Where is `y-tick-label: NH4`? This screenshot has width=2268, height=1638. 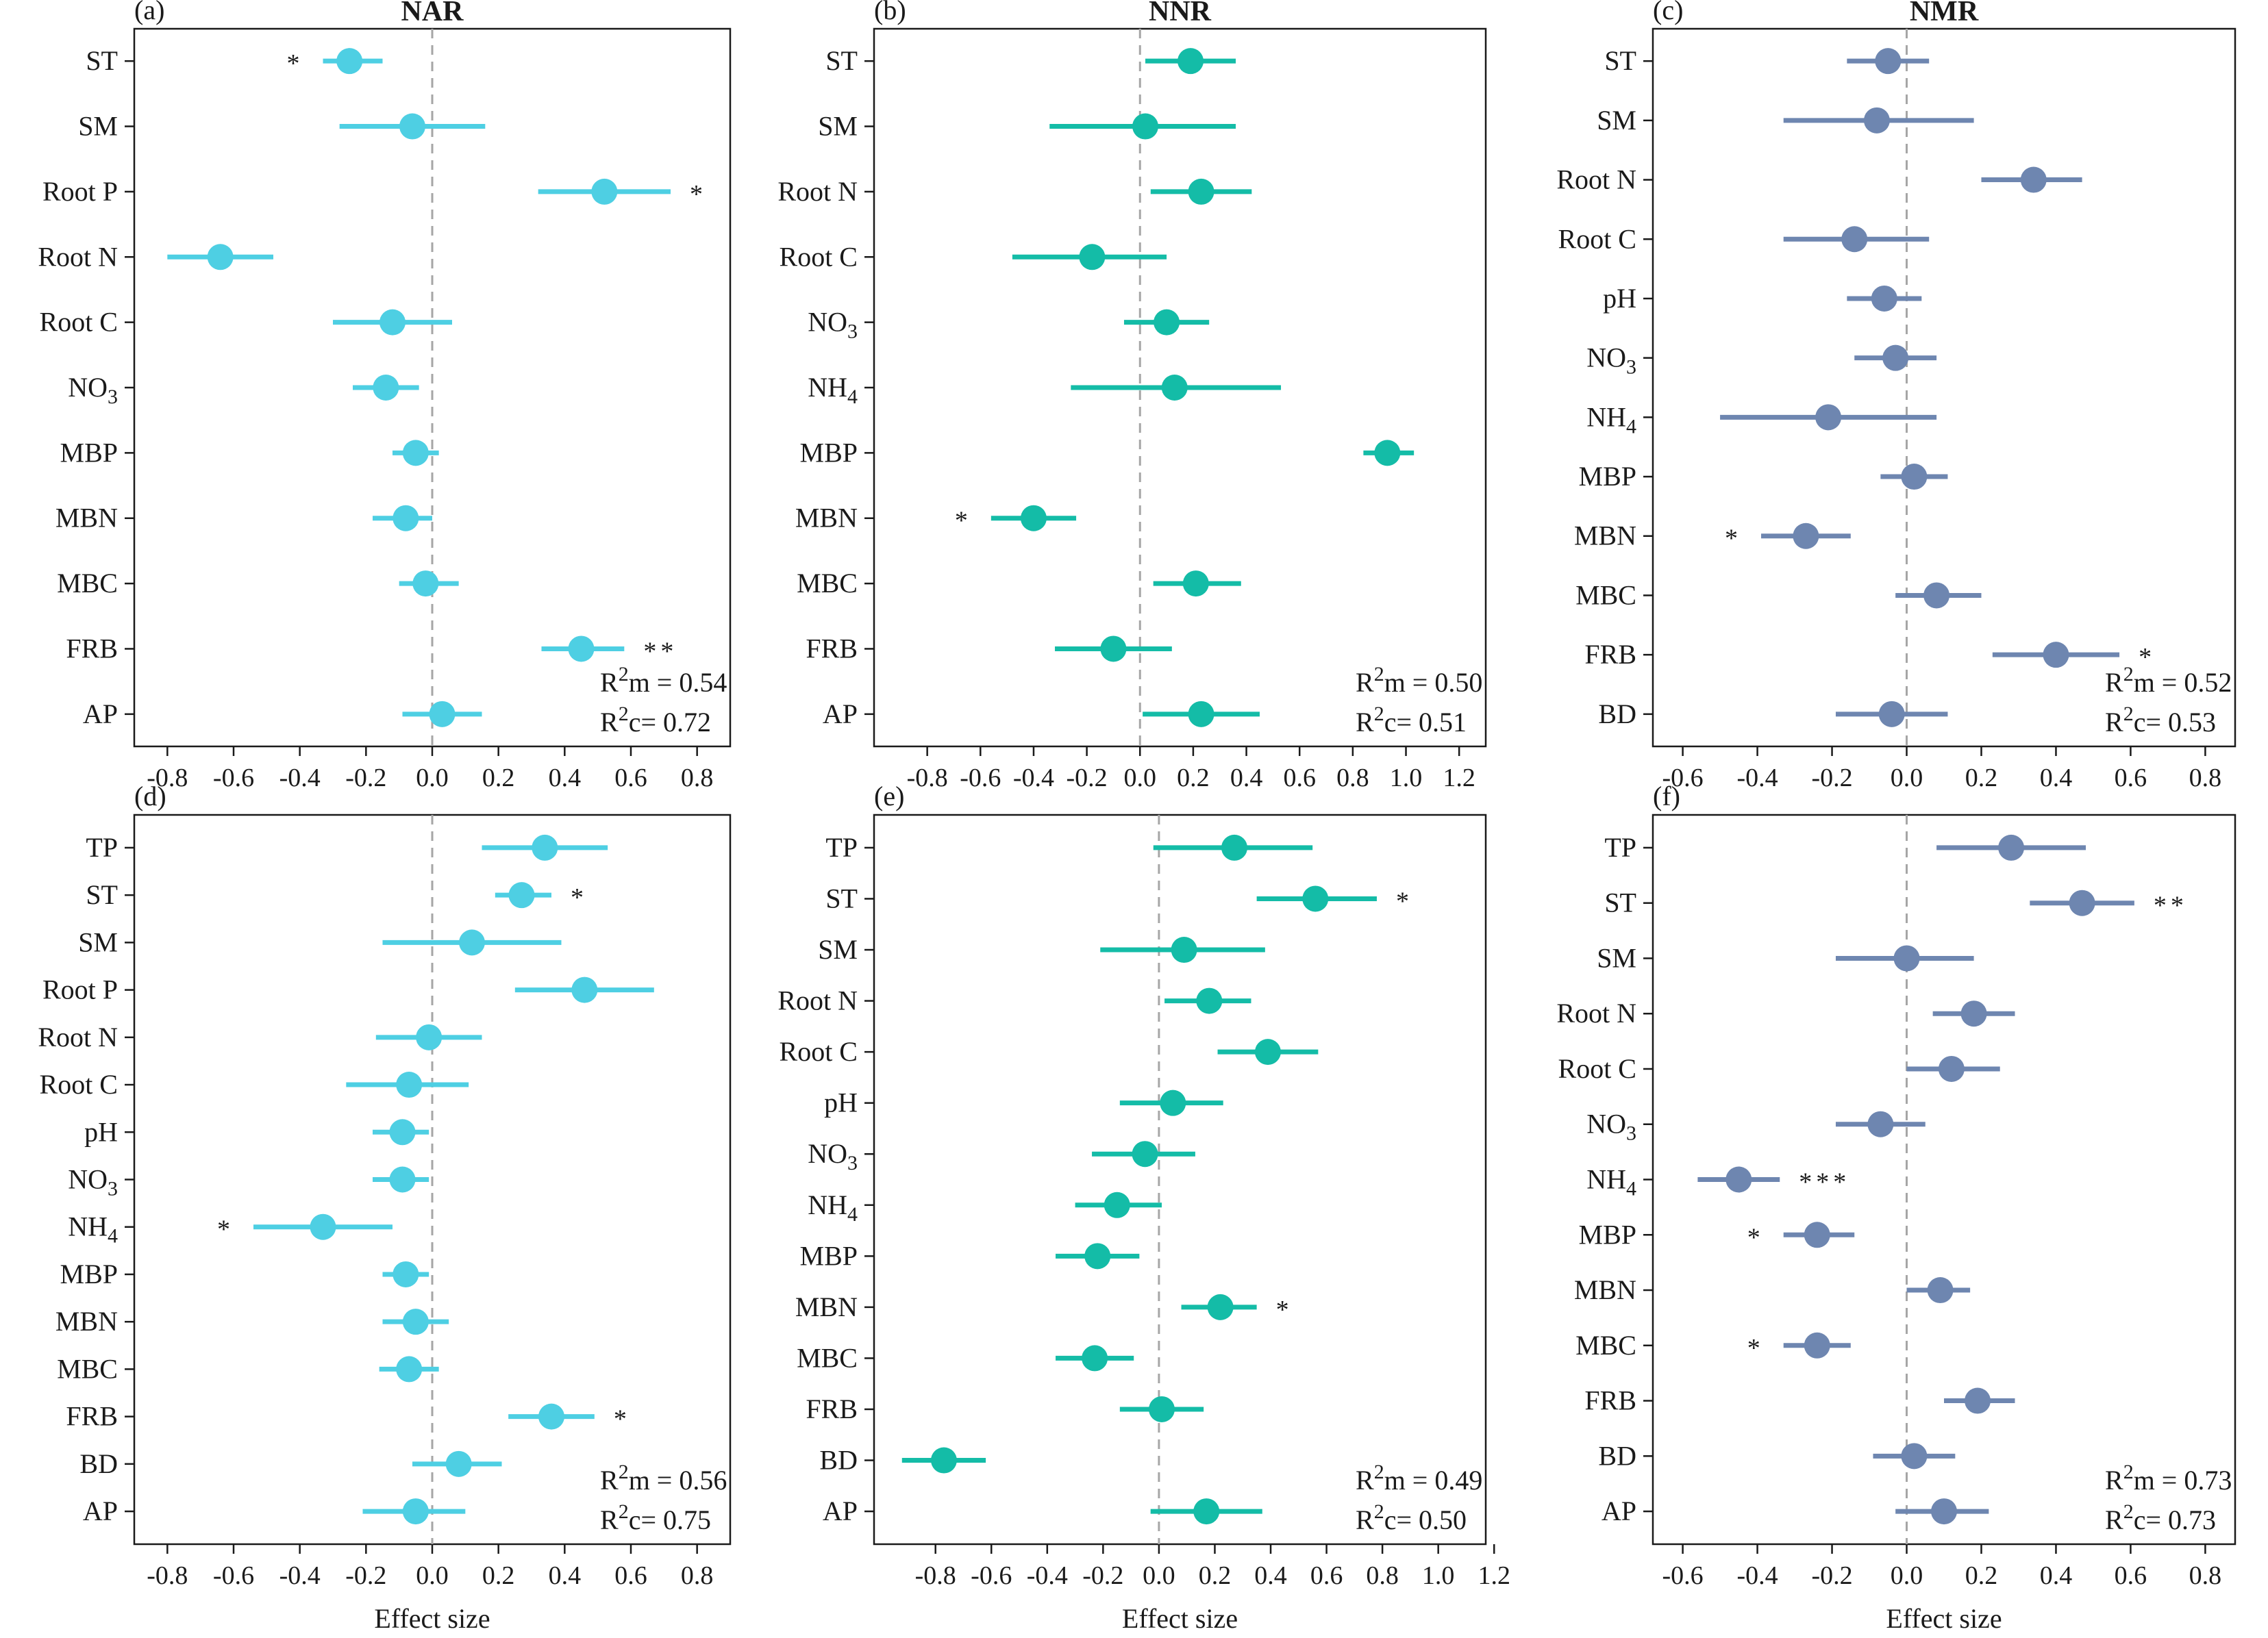
y-tick-label: NH4 is located at coordinates (1611, 419).